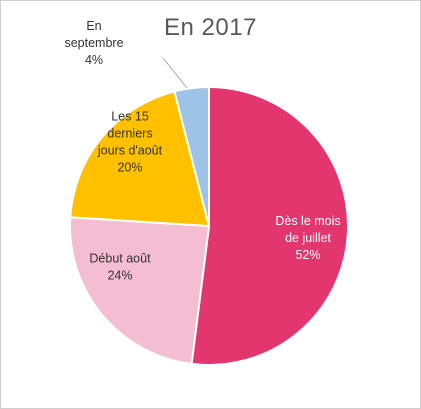 The height and width of the screenshot is (409, 421). Describe the element at coordinates (120, 267) in the screenshot. I see `slice-label-1: Début août 24%` at that location.